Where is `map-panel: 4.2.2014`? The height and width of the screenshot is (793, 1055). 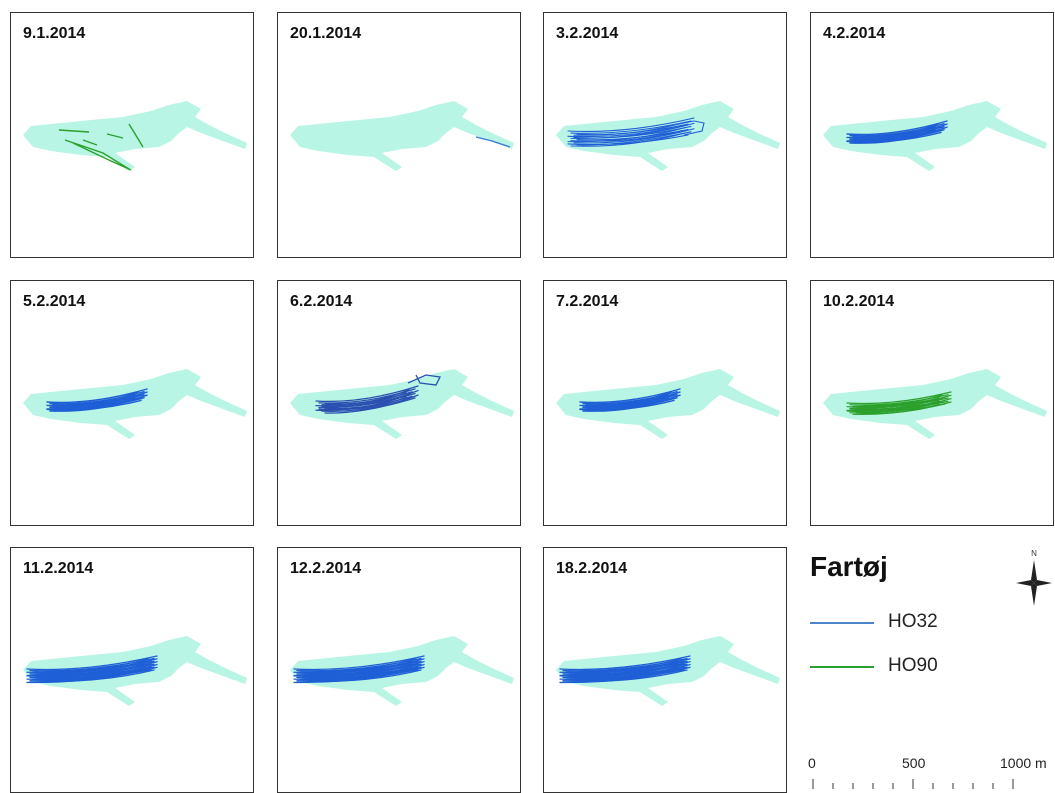
map-panel: 4.2.2014 is located at coordinates (932, 135).